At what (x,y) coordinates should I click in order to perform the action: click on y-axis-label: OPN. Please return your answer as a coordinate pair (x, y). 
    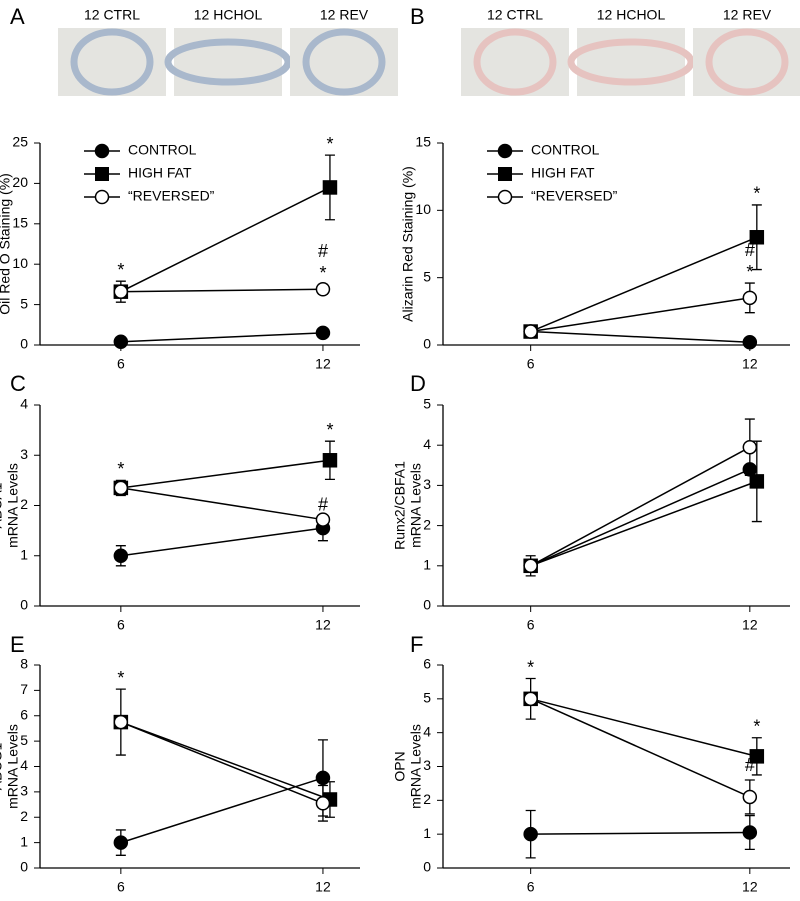
    Looking at the image, I should click on (400, 766).